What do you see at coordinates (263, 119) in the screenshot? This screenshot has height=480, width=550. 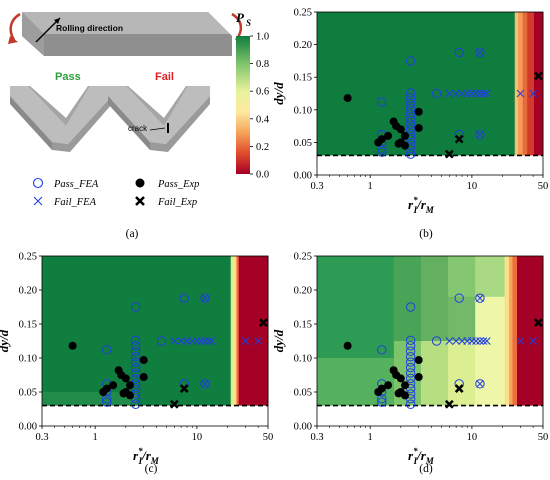 I see `colorbar-tick-label: 0.4` at bounding box center [263, 119].